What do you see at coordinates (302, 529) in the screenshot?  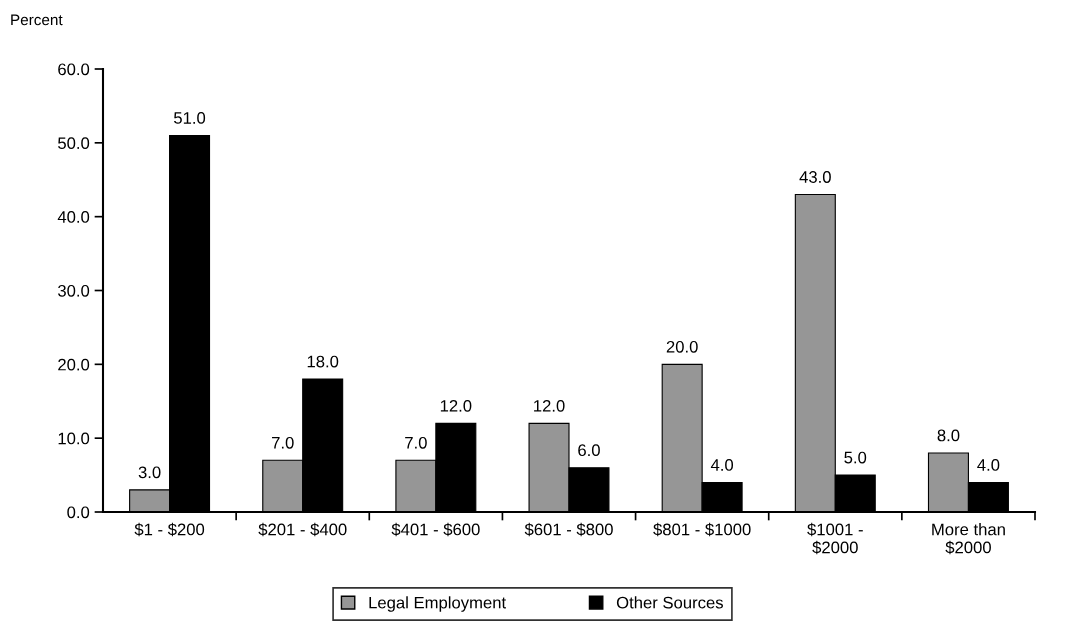 I see `x-tick-label: $201 - $400` at bounding box center [302, 529].